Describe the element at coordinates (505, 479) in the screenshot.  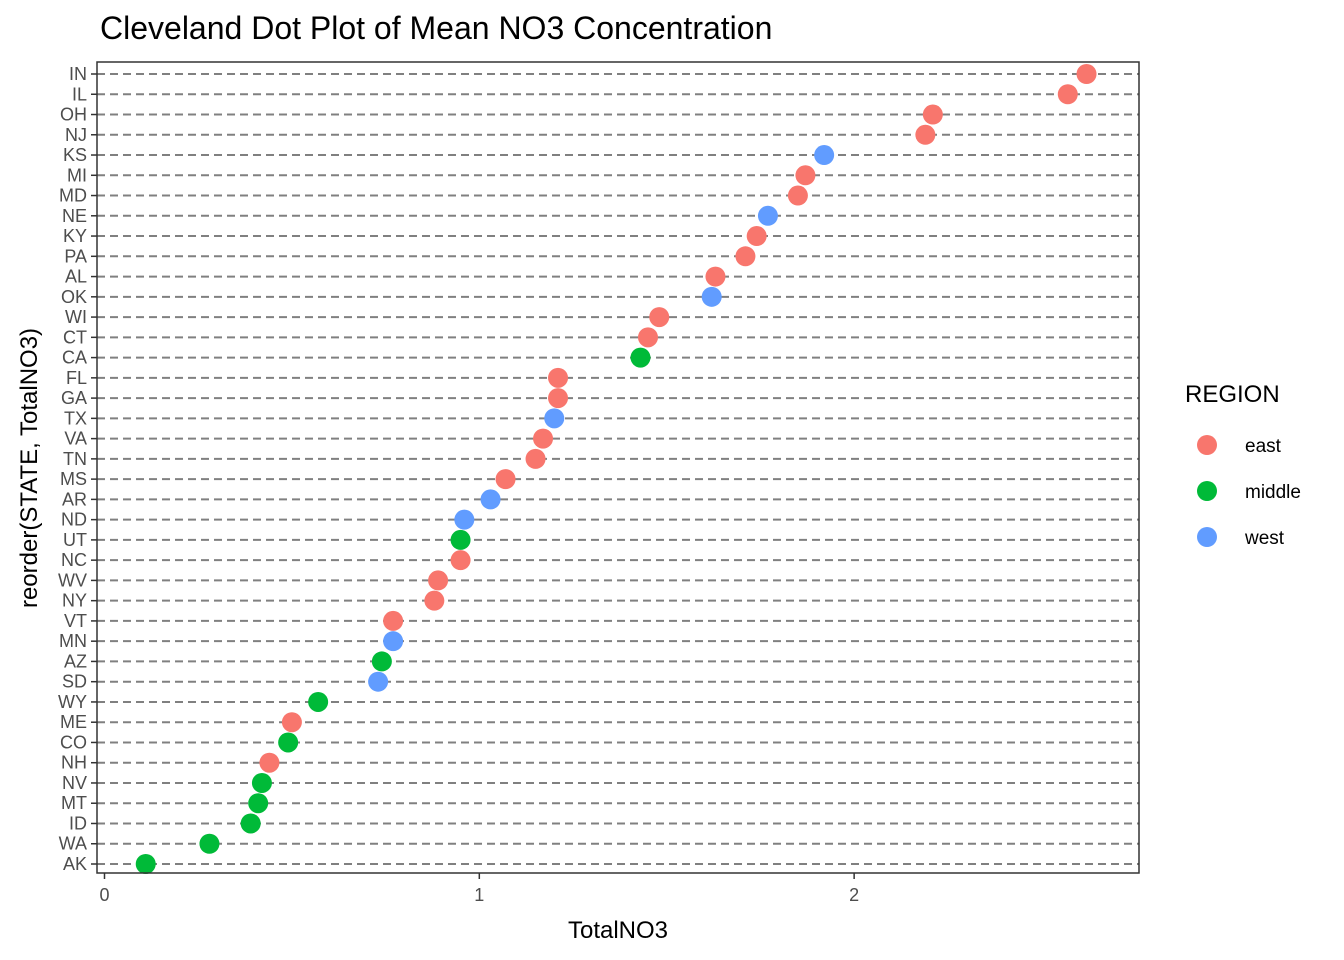
I see `point-ms` at that location.